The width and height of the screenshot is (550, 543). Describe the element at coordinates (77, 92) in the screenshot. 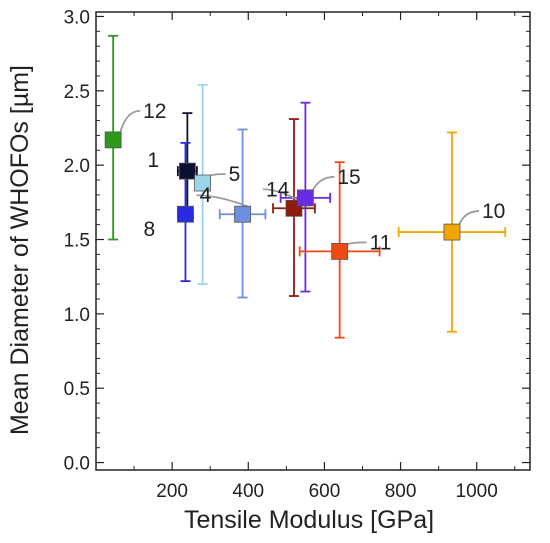

I see `y-tick-label: 2.5` at that location.